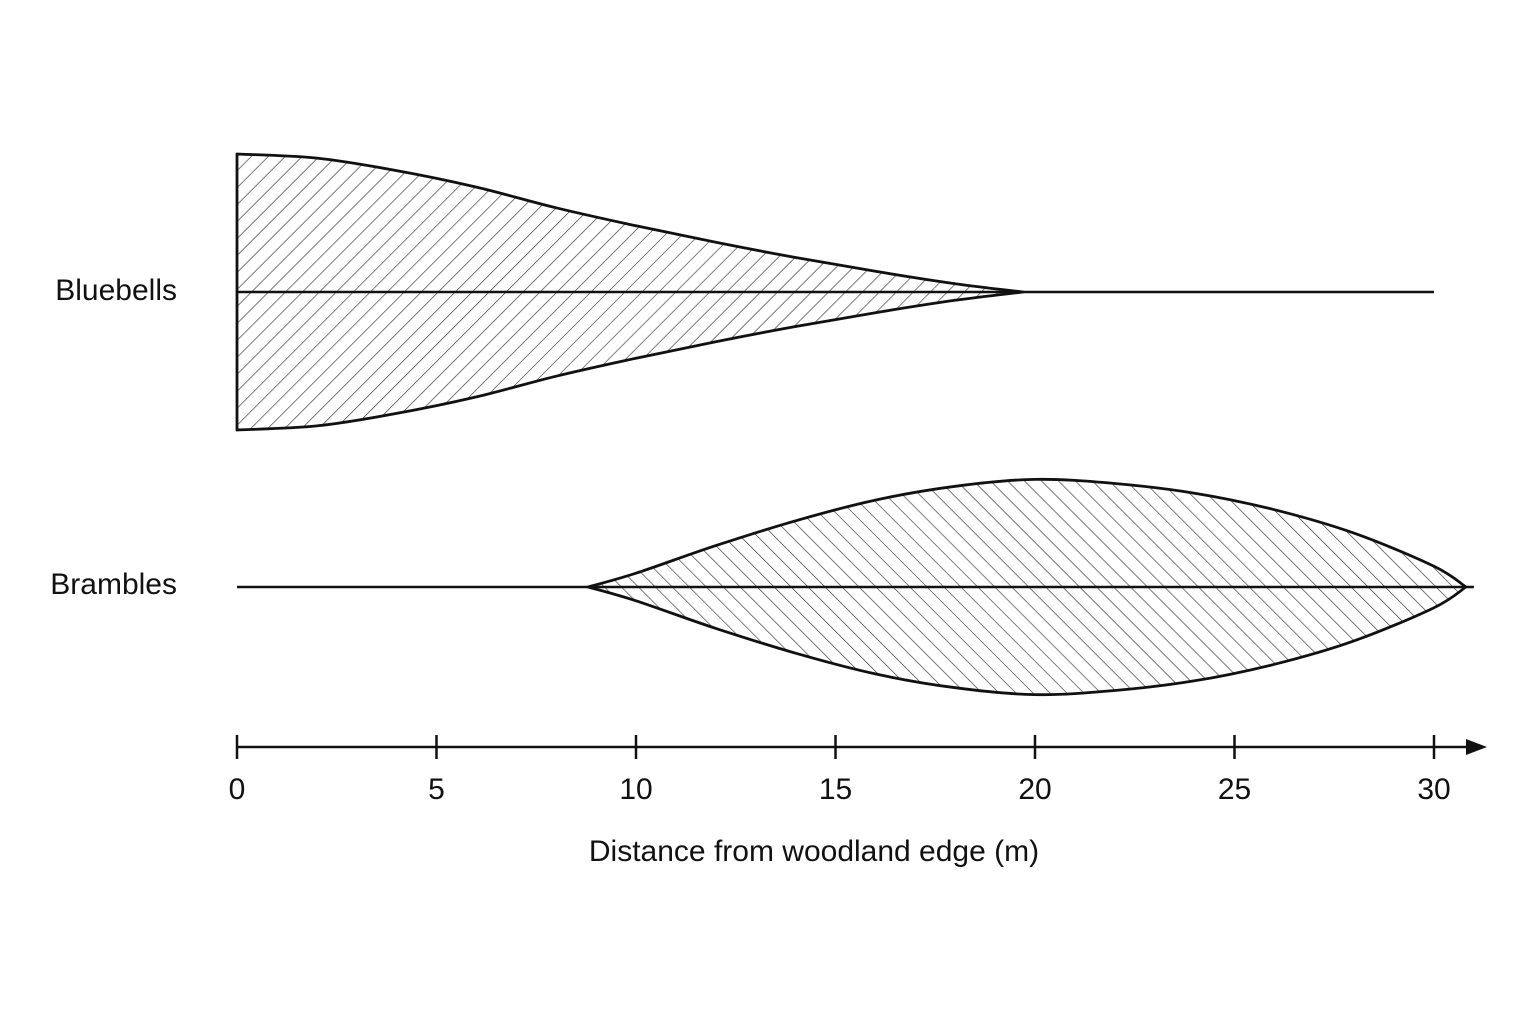 The image size is (1536, 1024). I want to click on x-tick-label: 0, so click(237, 789).